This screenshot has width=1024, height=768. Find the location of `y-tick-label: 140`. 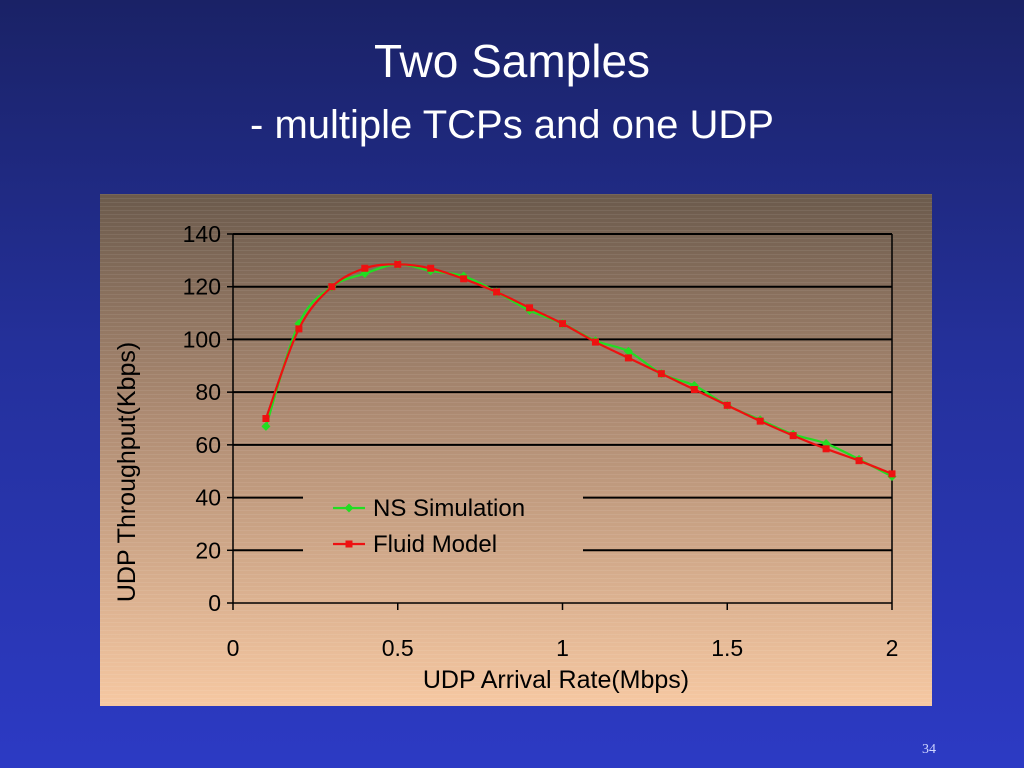

y-tick-label: 140 is located at coordinates (202, 234).